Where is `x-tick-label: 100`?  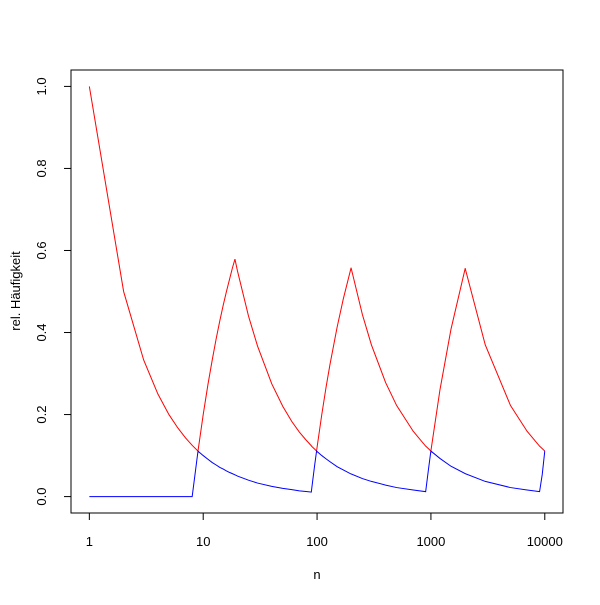
x-tick-label: 100 is located at coordinates (317, 541).